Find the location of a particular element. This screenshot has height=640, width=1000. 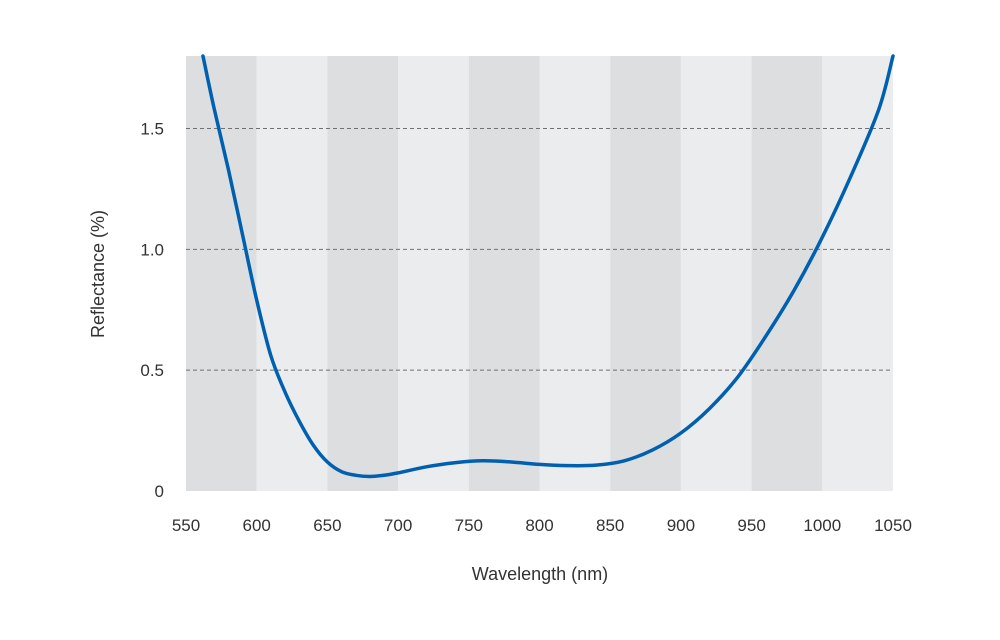

x-tick-label: 650 is located at coordinates (327, 525).